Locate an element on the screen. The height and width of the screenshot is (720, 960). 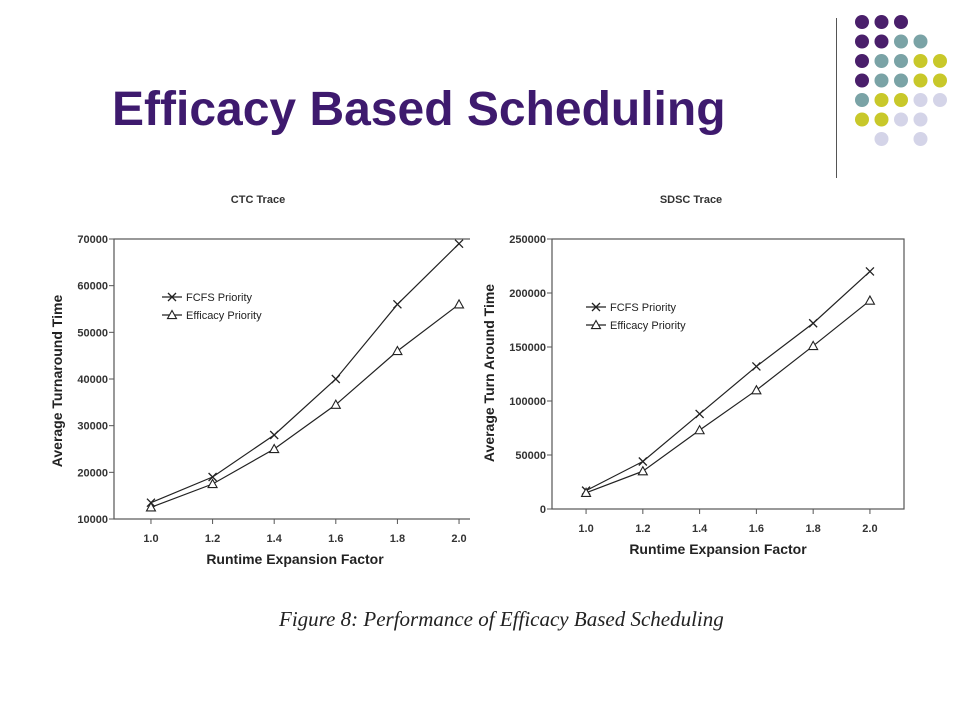
legend-entry: Efficacy Priority is located at coordinates (212, 315).